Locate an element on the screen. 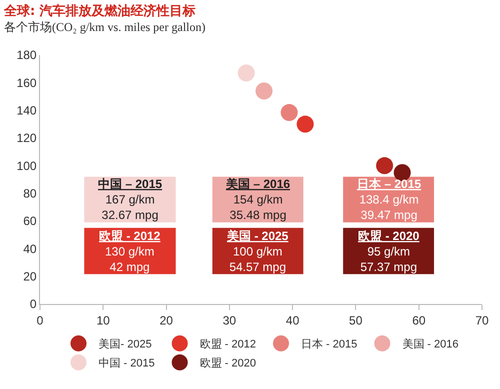 The height and width of the screenshot is (389, 500). y-tick-label: 60 is located at coordinates (30, 221).